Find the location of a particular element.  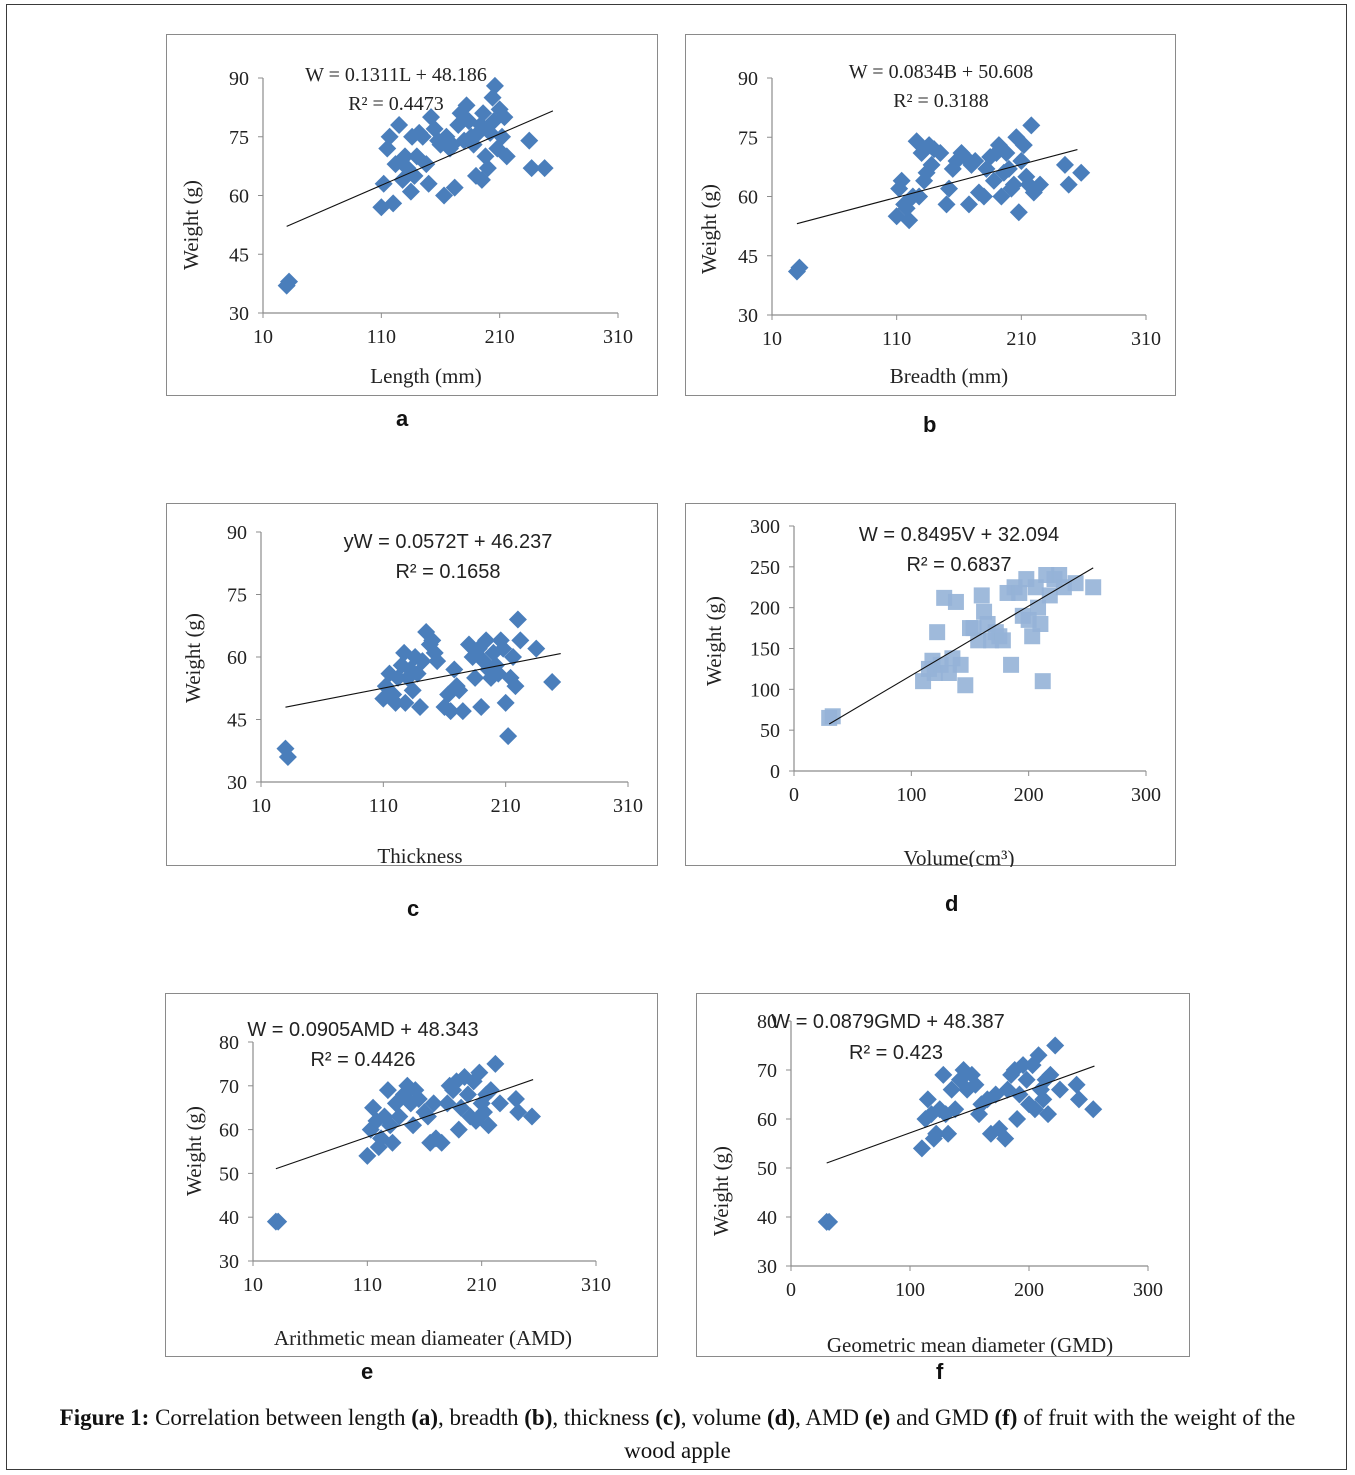

caption-panel-ref: (a) is located at coordinates (425, 1417).